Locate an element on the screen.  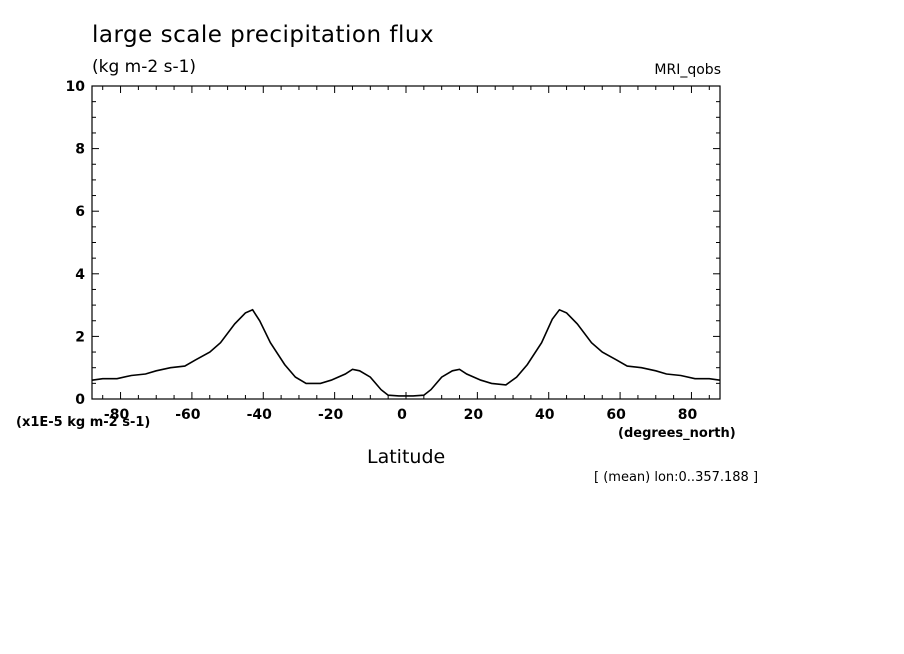
x-tick-label: 20 is located at coordinates (474, 415).